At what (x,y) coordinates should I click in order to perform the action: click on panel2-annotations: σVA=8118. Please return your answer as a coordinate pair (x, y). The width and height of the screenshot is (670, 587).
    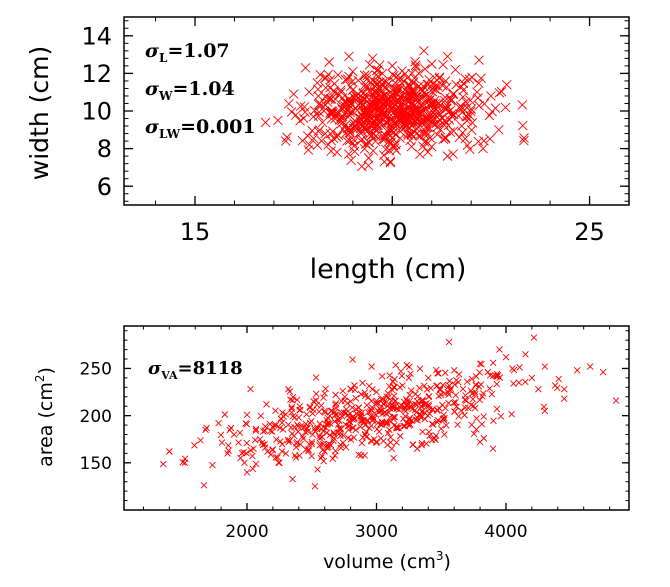
    Looking at the image, I should click on (195, 370).